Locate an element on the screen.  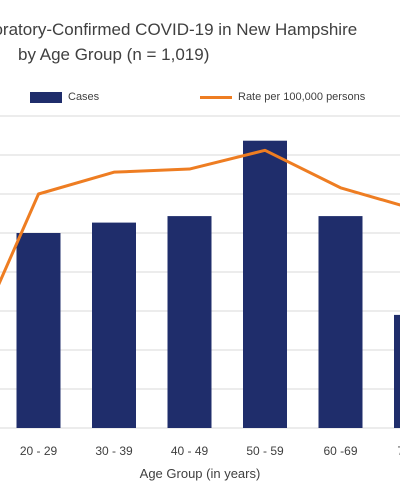
legend-item-cases: Cases is located at coordinates (64, 97).